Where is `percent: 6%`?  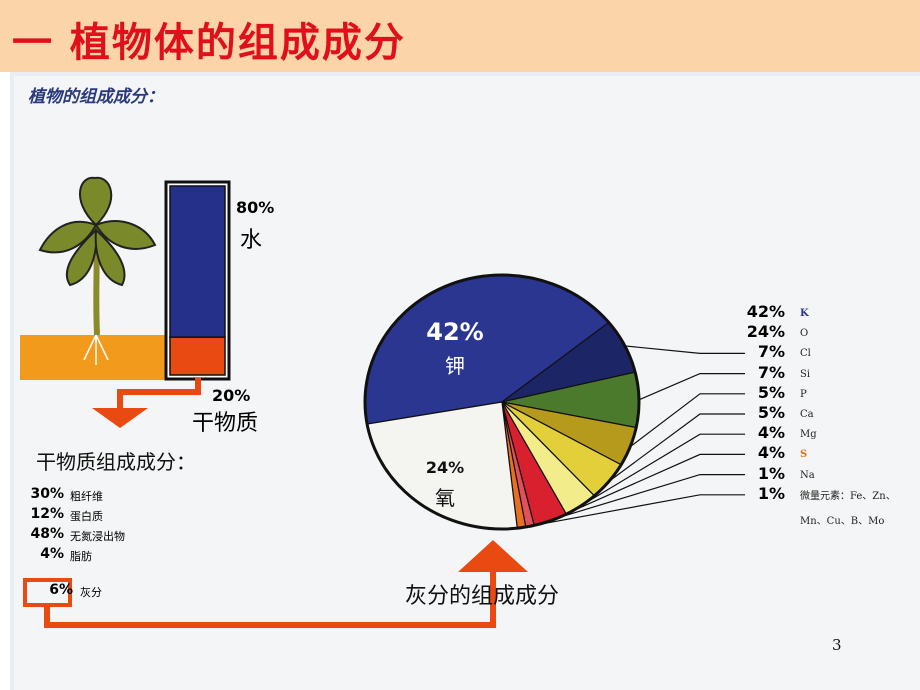
percent: 6% is located at coordinates (61, 590).